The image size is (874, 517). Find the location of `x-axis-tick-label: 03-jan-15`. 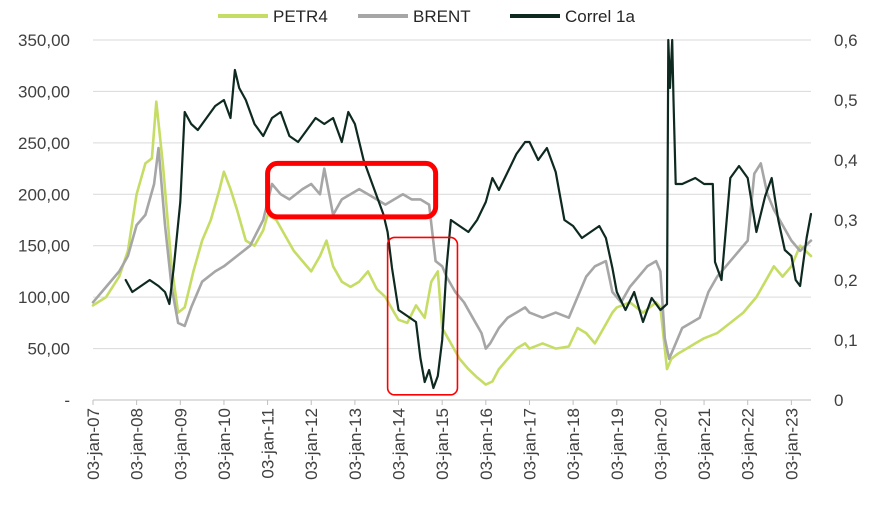

x-axis-tick-label: 03-jan-15 is located at coordinates (442, 444).